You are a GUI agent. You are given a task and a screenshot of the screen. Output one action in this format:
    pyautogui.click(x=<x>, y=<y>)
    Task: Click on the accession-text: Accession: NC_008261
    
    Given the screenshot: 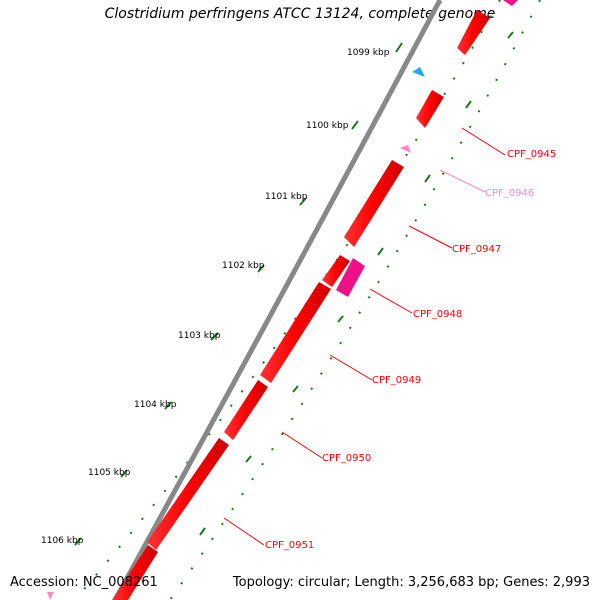 What is the action you would take?
    pyautogui.click(x=84, y=582)
    